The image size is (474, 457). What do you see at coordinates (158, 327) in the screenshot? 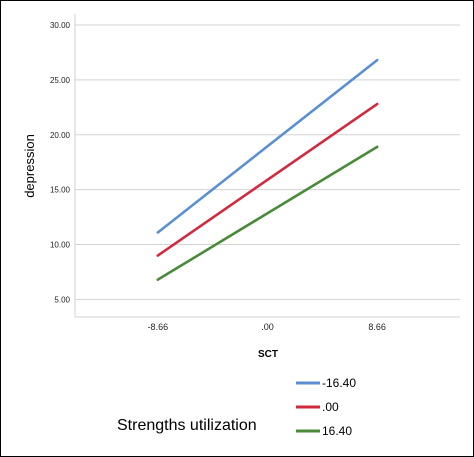
I see `x-tick-label: -8.66` at bounding box center [158, 327].